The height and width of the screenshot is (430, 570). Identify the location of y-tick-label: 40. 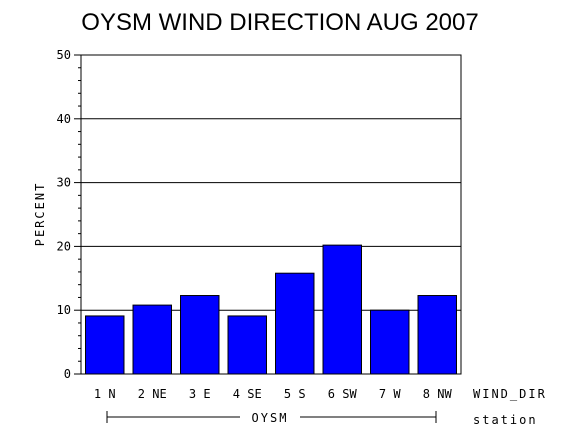
(64, 119).